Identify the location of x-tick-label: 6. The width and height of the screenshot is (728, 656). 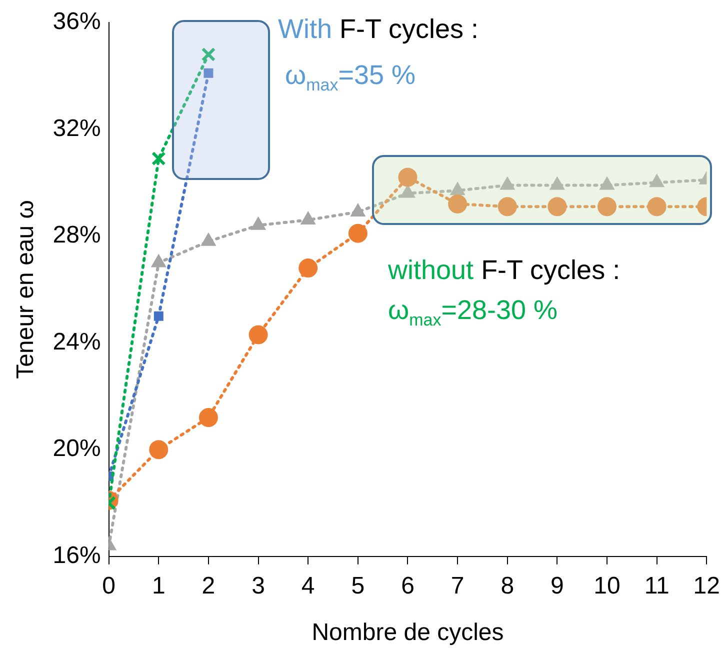
(407, 586).